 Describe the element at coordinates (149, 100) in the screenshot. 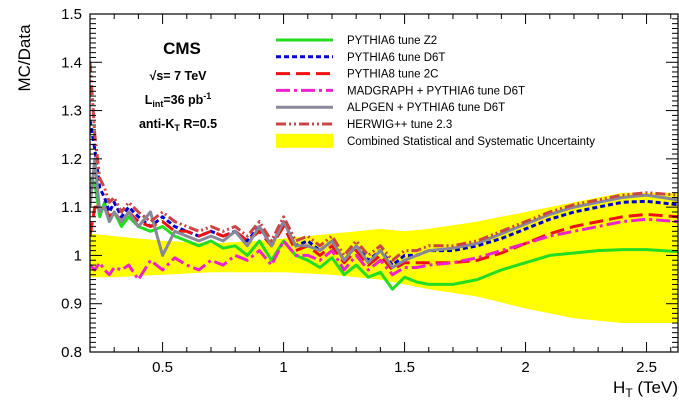

I see `annotation-lumi-main: L` at that location.